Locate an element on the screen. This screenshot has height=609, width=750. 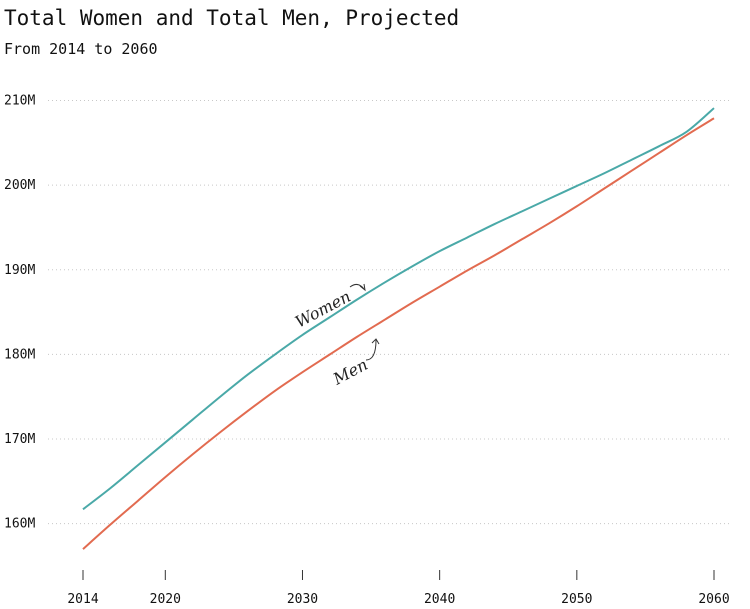
series-label-men: Men is located at coordinates (350, 372).